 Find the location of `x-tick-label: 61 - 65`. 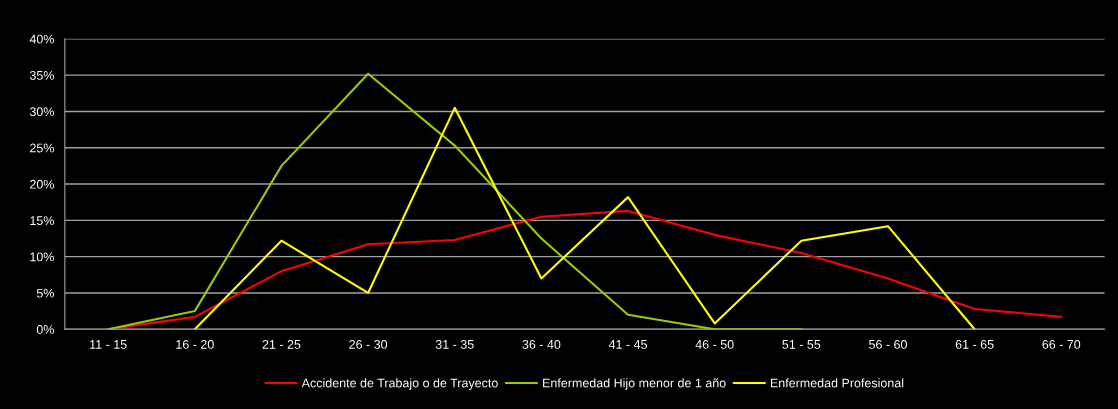

x-tick-label: 61 - 65 is located at coordinates (974, 344).